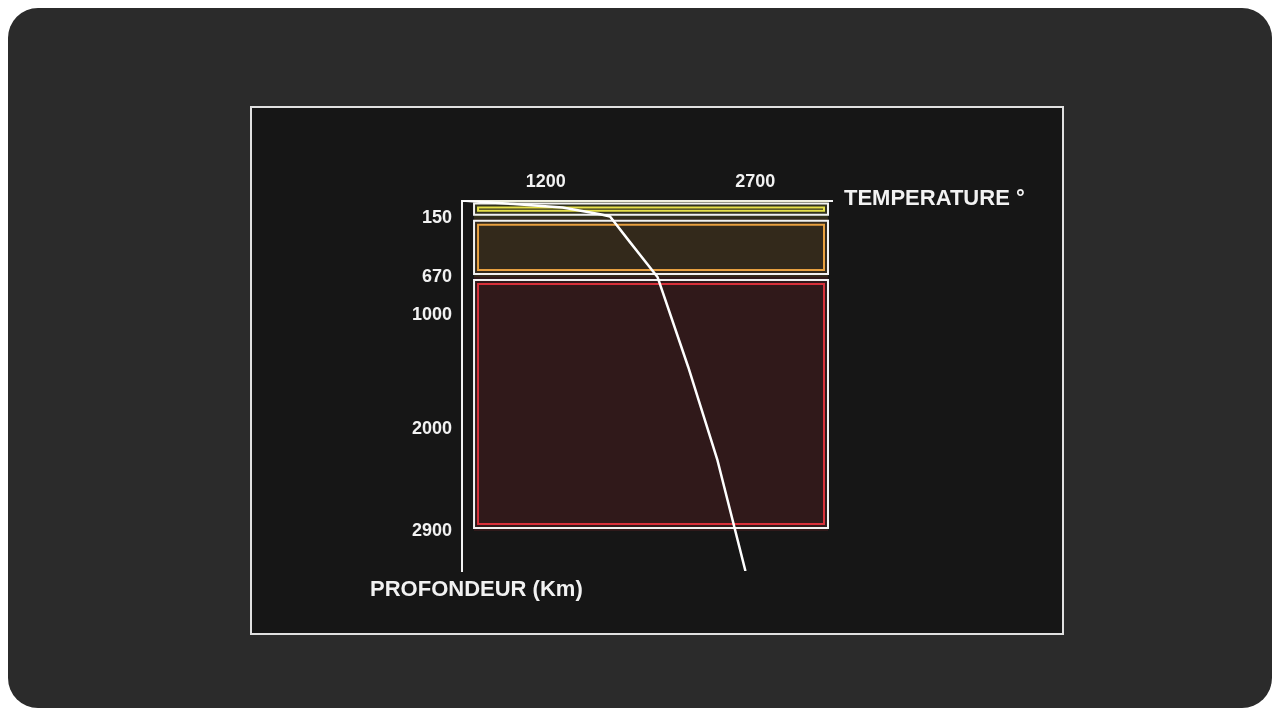 The image size is (1280, 720). Describe the element at coordinates (476, 589) in the screenshot. I see `y-axis-title: PROFONDEUR (Km)` at that location.